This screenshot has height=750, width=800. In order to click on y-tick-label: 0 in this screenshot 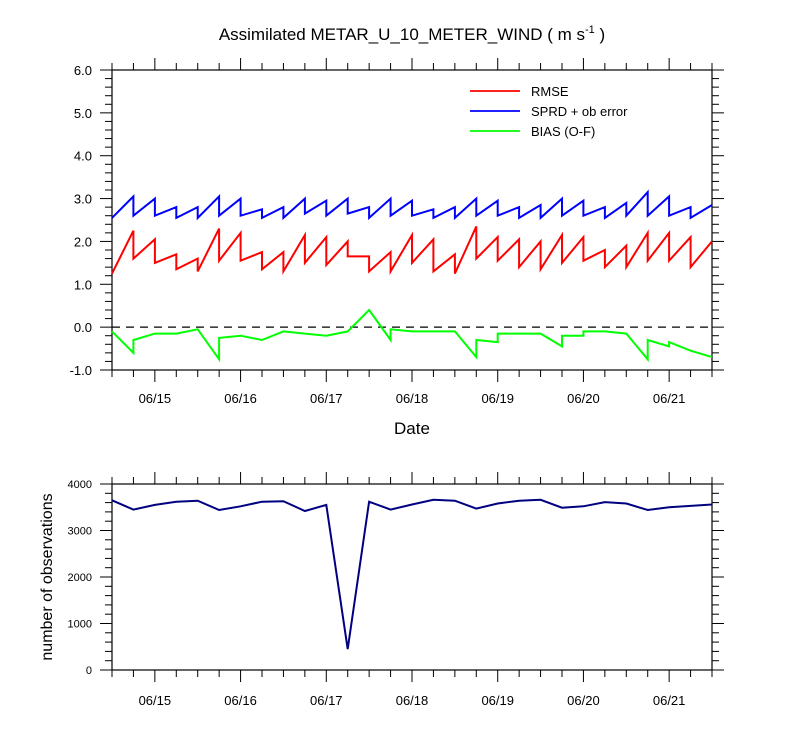, I will do `click(89, 671)`.